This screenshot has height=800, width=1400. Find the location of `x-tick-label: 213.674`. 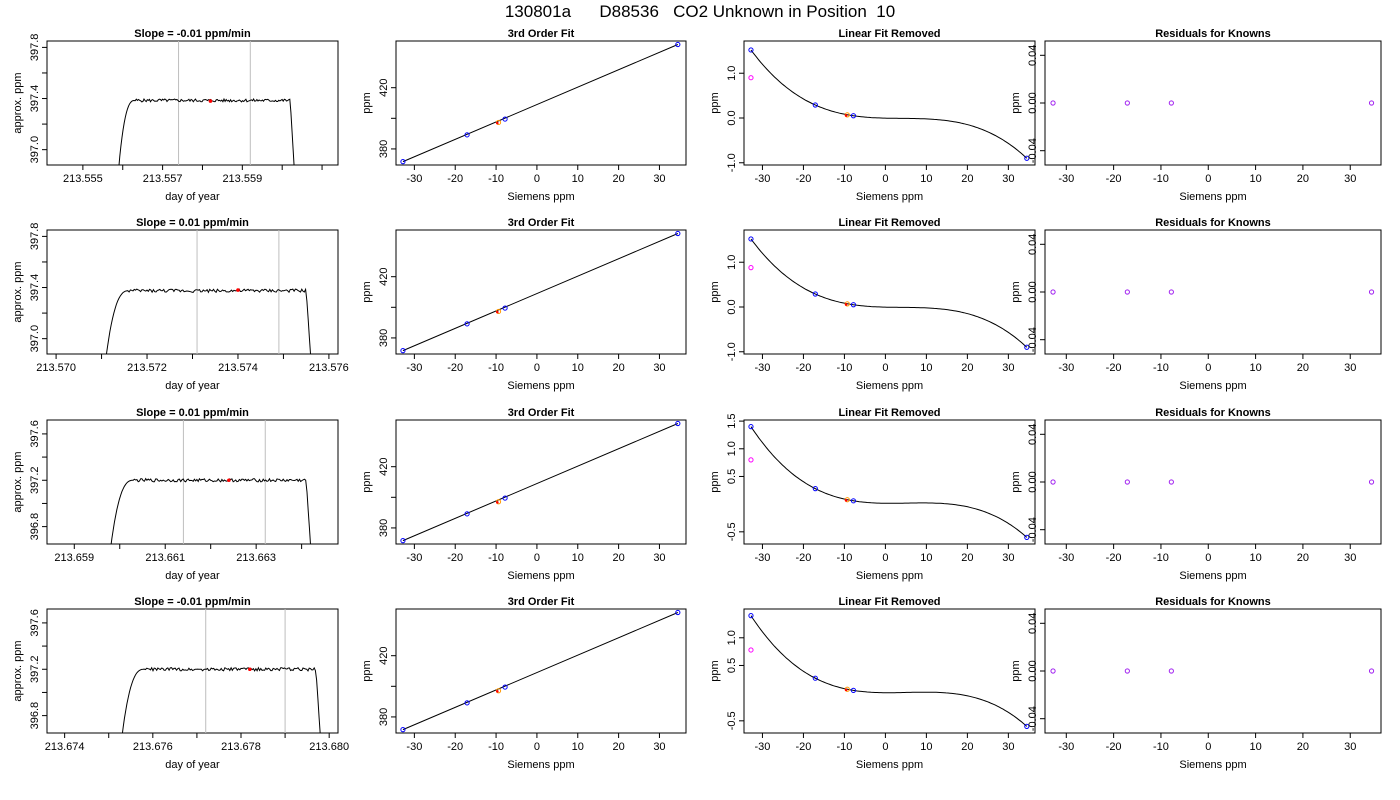

x-tick-label: 213.674 is located at coordinates (65, 747).